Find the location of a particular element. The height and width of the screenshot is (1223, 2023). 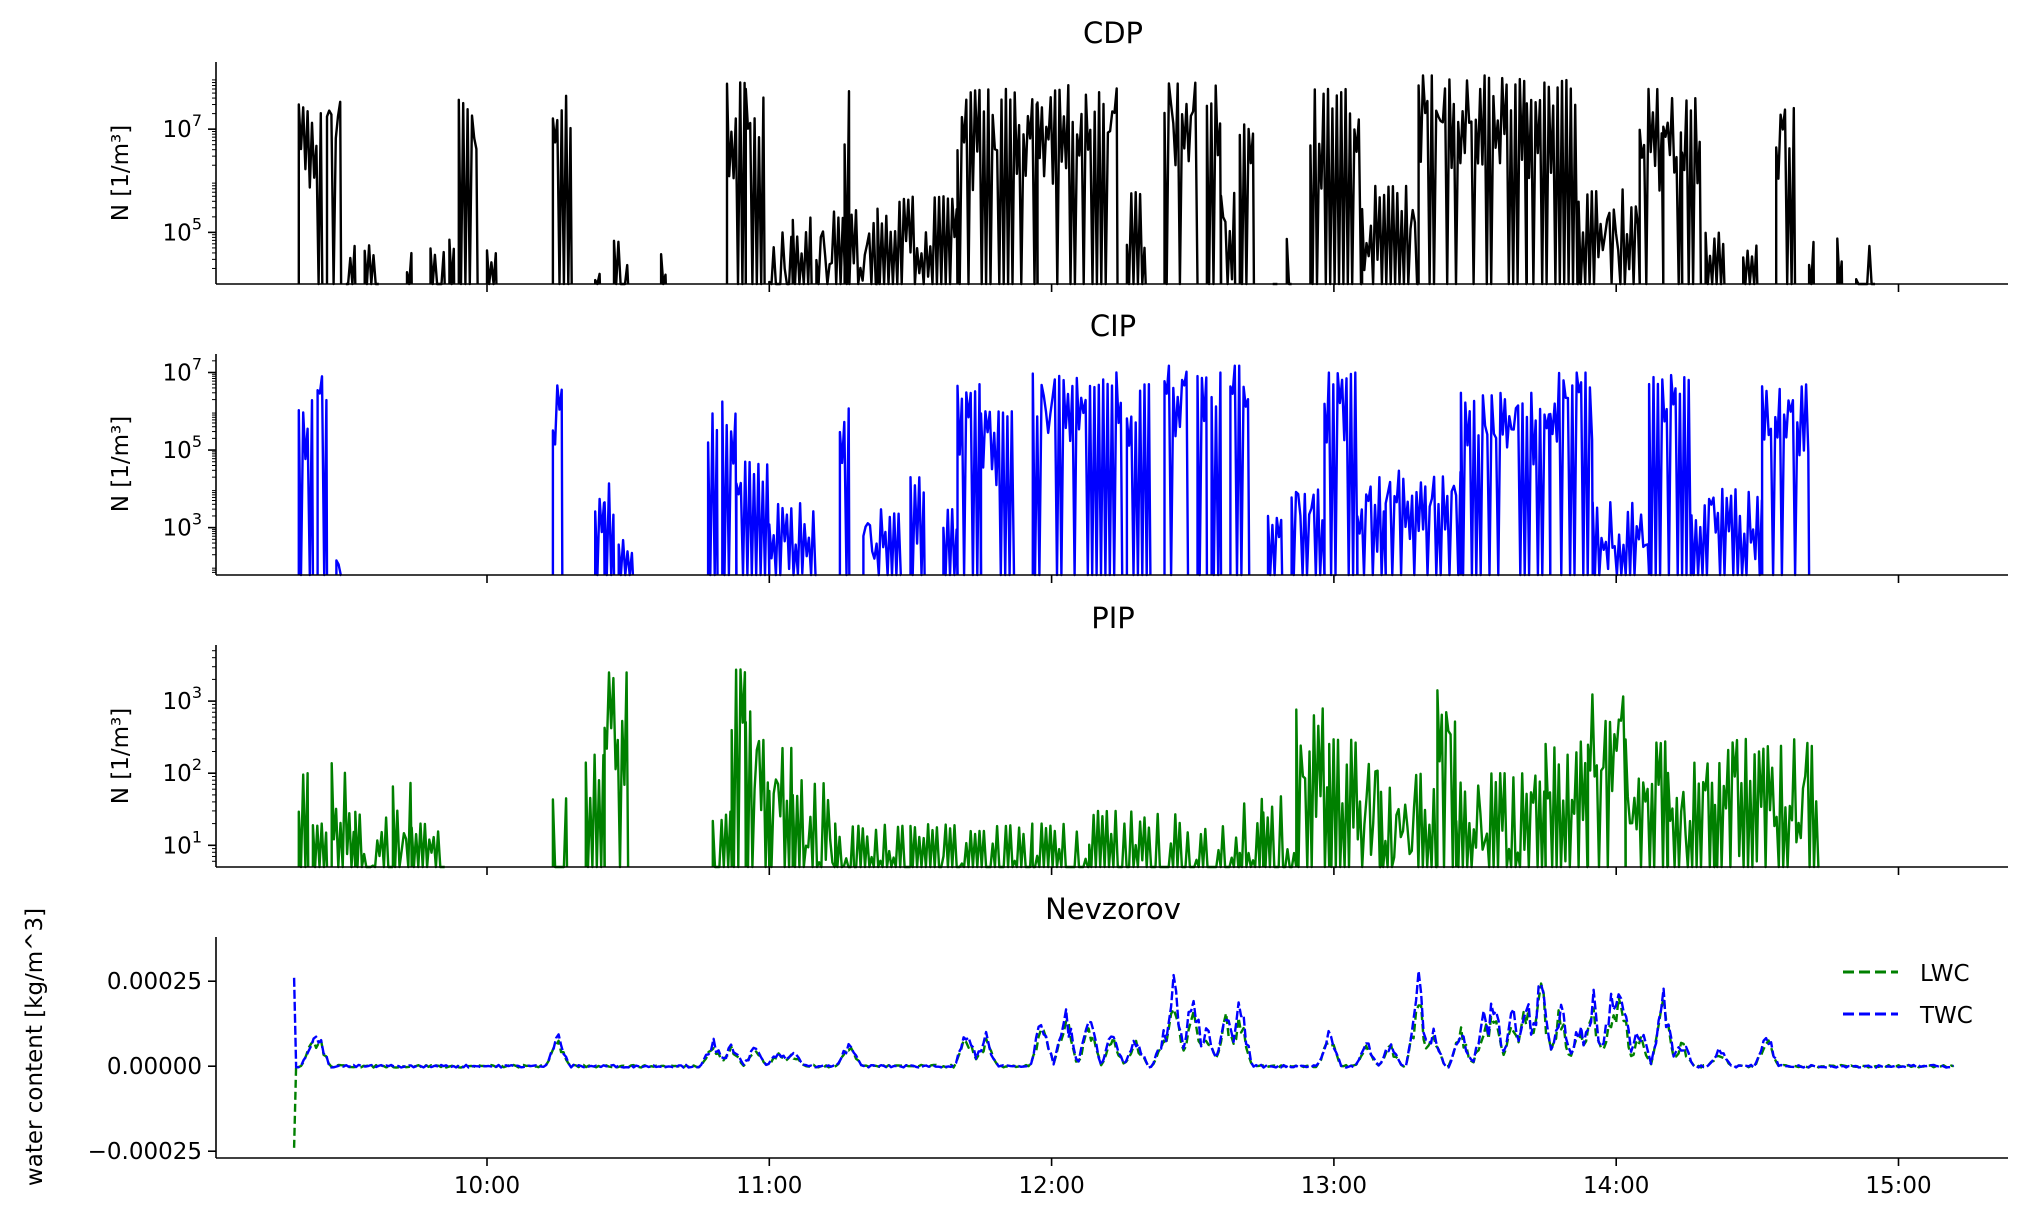

x-tick-label: 13:00 is located at coordinates (1334, 1186).